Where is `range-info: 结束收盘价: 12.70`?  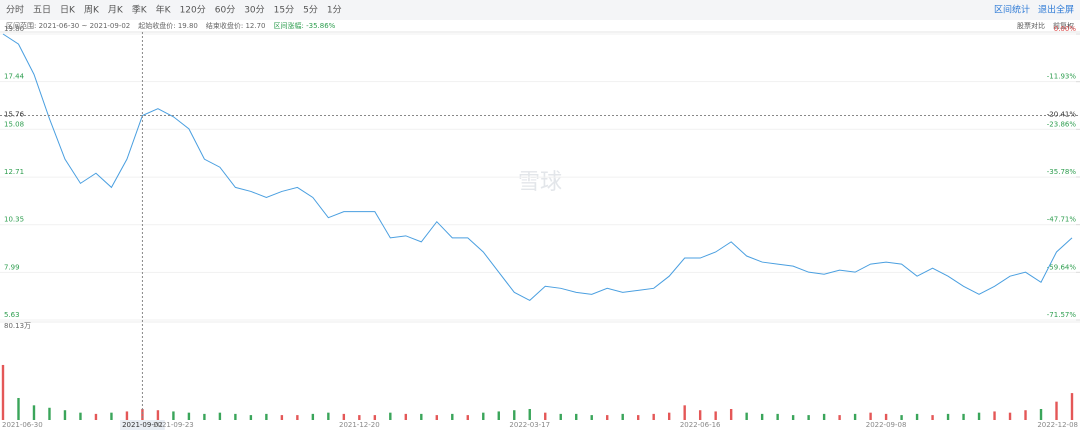
range-info: 结束收盘价: 12.70 is located at coordinates (236, 25).